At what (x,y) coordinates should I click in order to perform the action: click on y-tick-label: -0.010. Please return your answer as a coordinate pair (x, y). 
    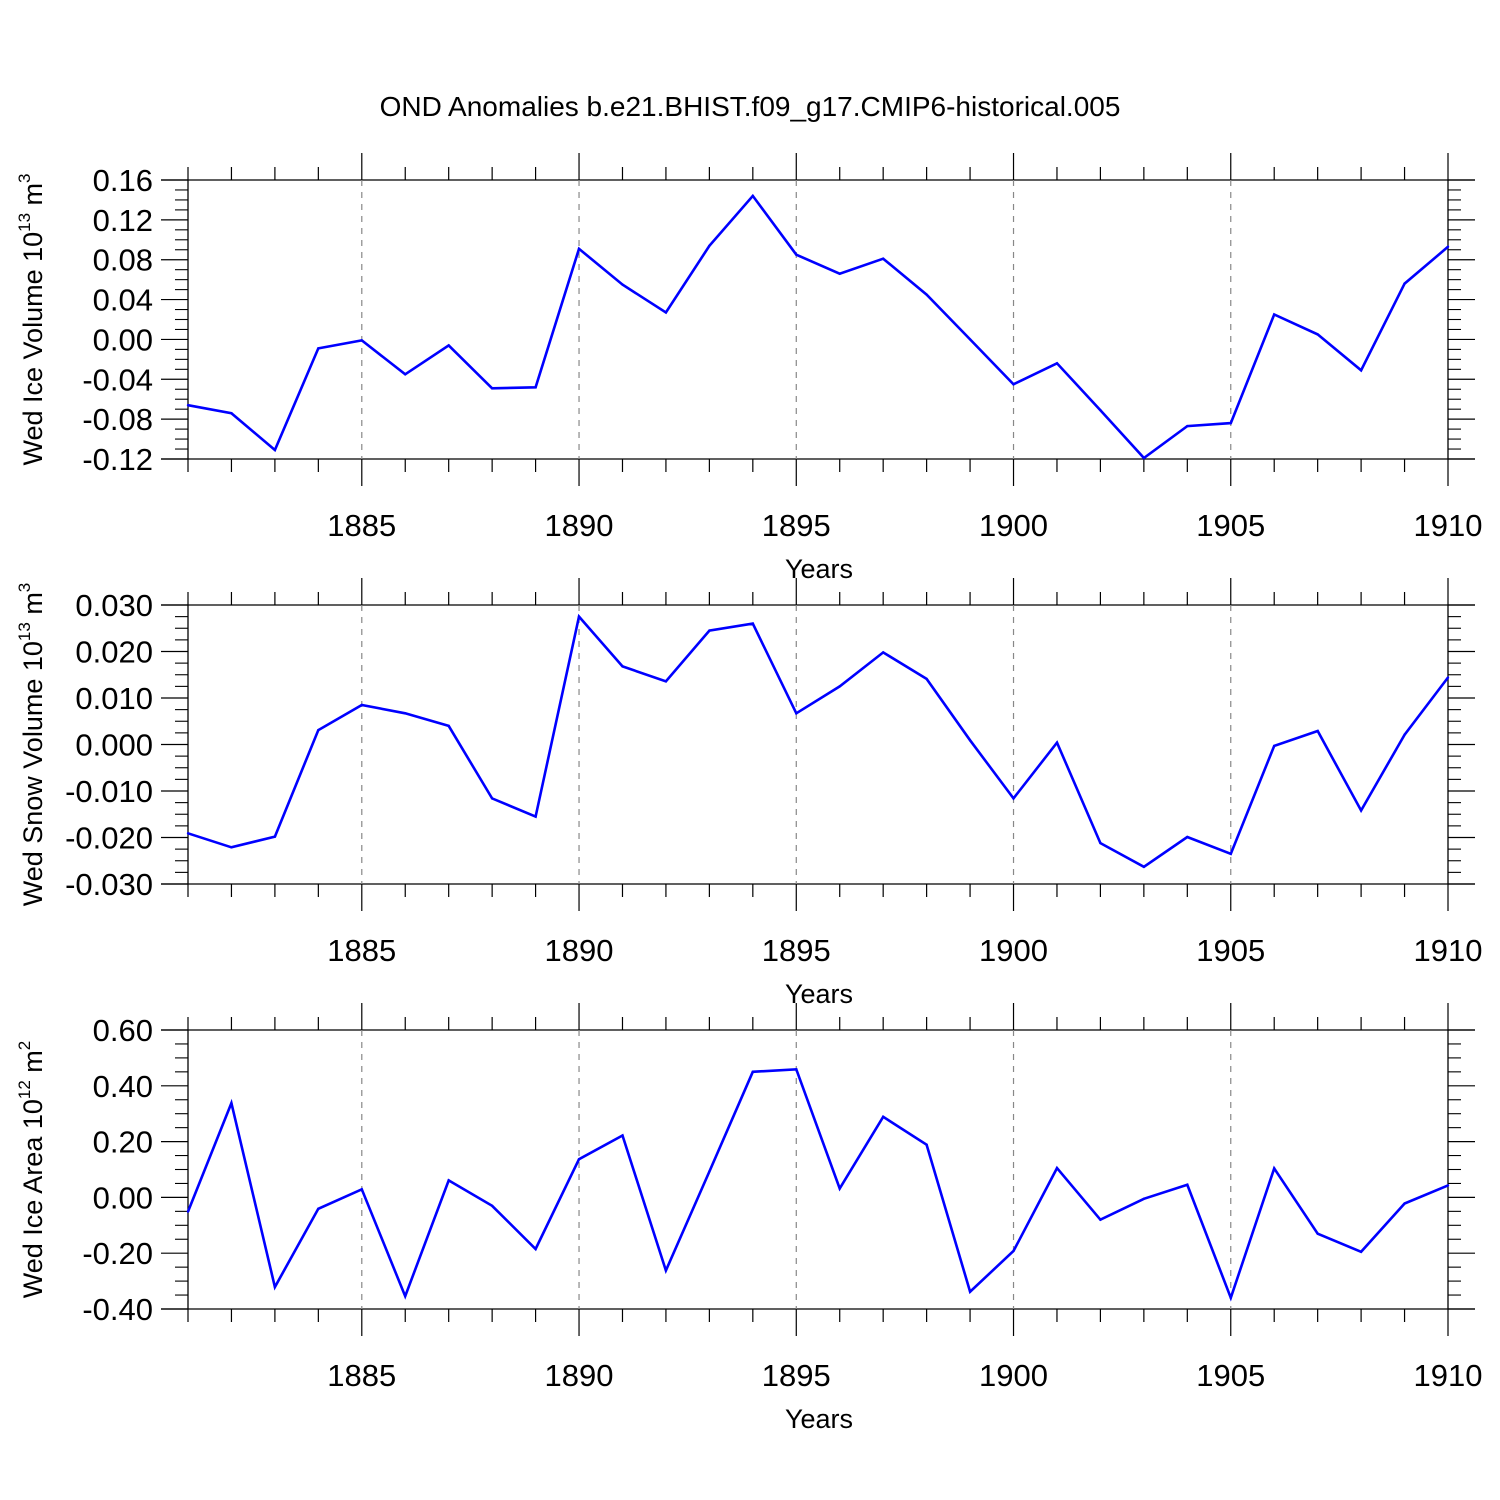
    Looking at the image, I should click on (109, 791).